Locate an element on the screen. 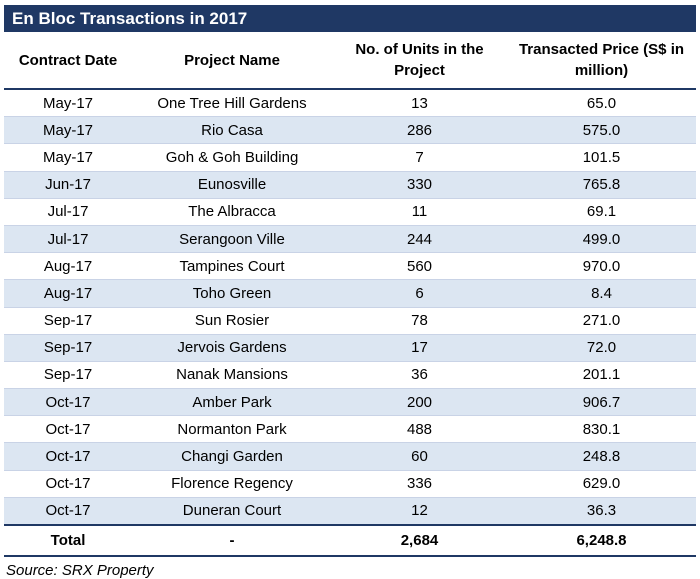 This screenshot has height=579, width=700. table-row: Sep-17 Nanak Mansions 36 201.1 is located at coordinates (350, 375).